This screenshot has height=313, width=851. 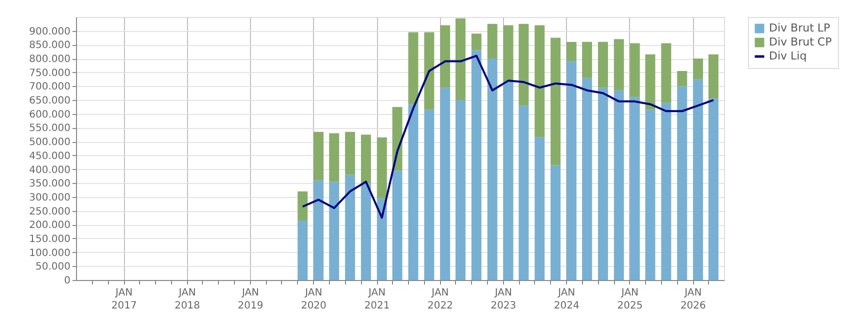 I want to click on y-tick-label: 700.000, so click(x=49, y=87).